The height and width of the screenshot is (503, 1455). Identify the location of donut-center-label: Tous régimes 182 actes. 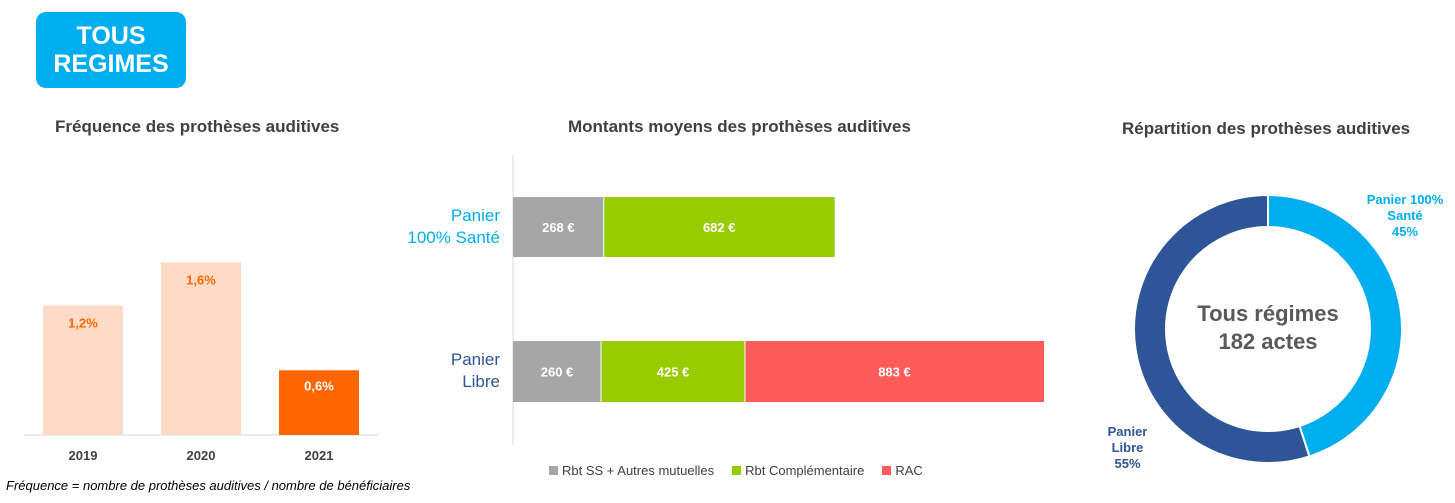
(1268, 328).